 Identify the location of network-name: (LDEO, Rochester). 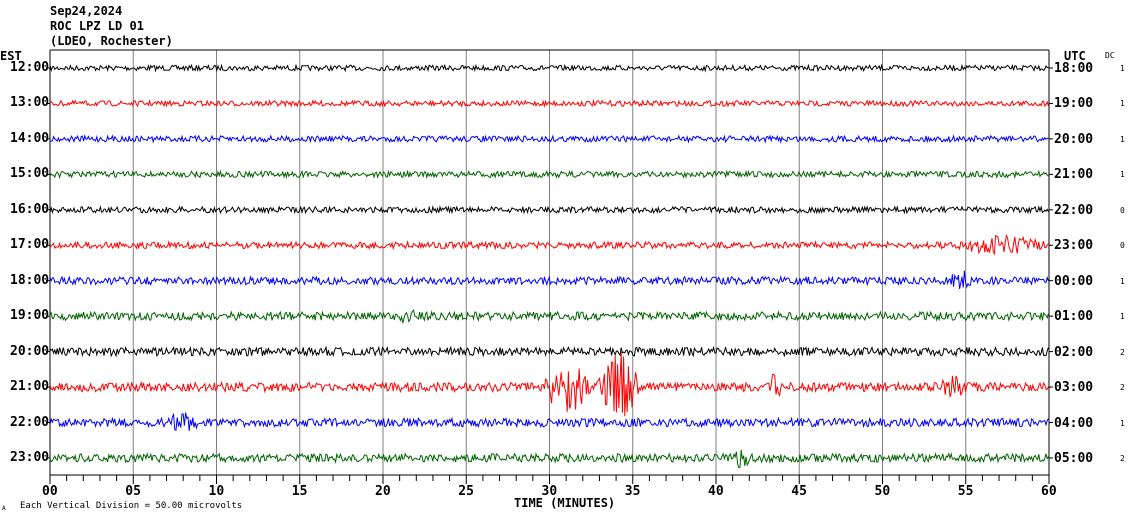
(111, 41).